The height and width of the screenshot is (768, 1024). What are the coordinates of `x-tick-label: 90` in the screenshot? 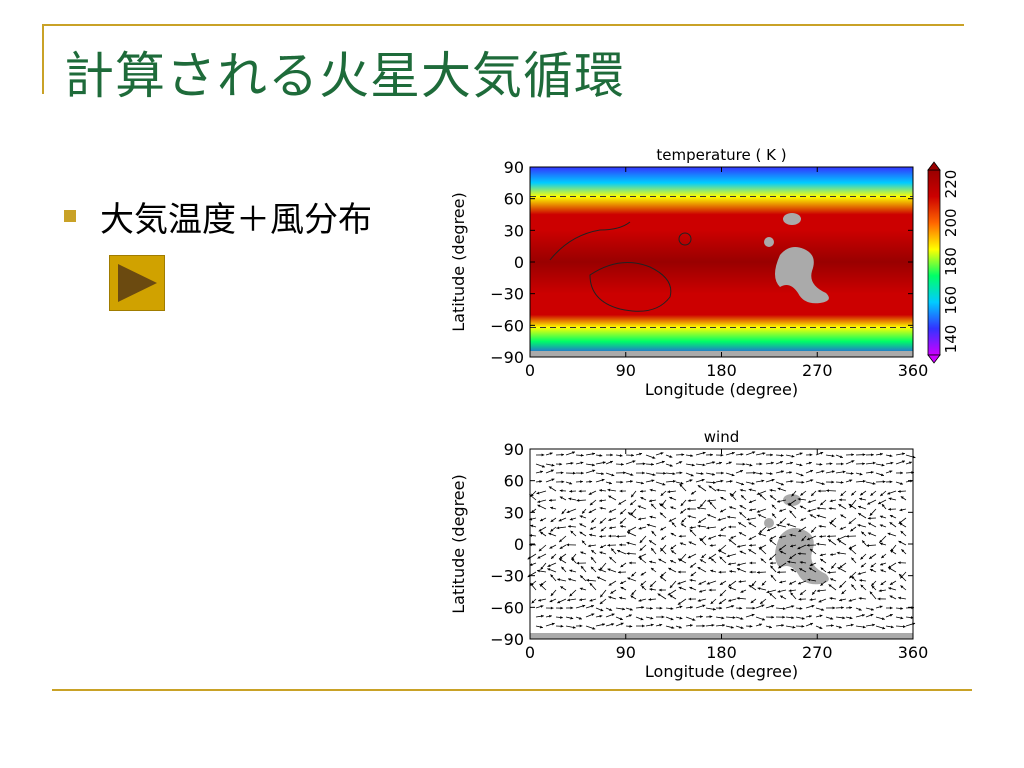 It's located at (626, 370).